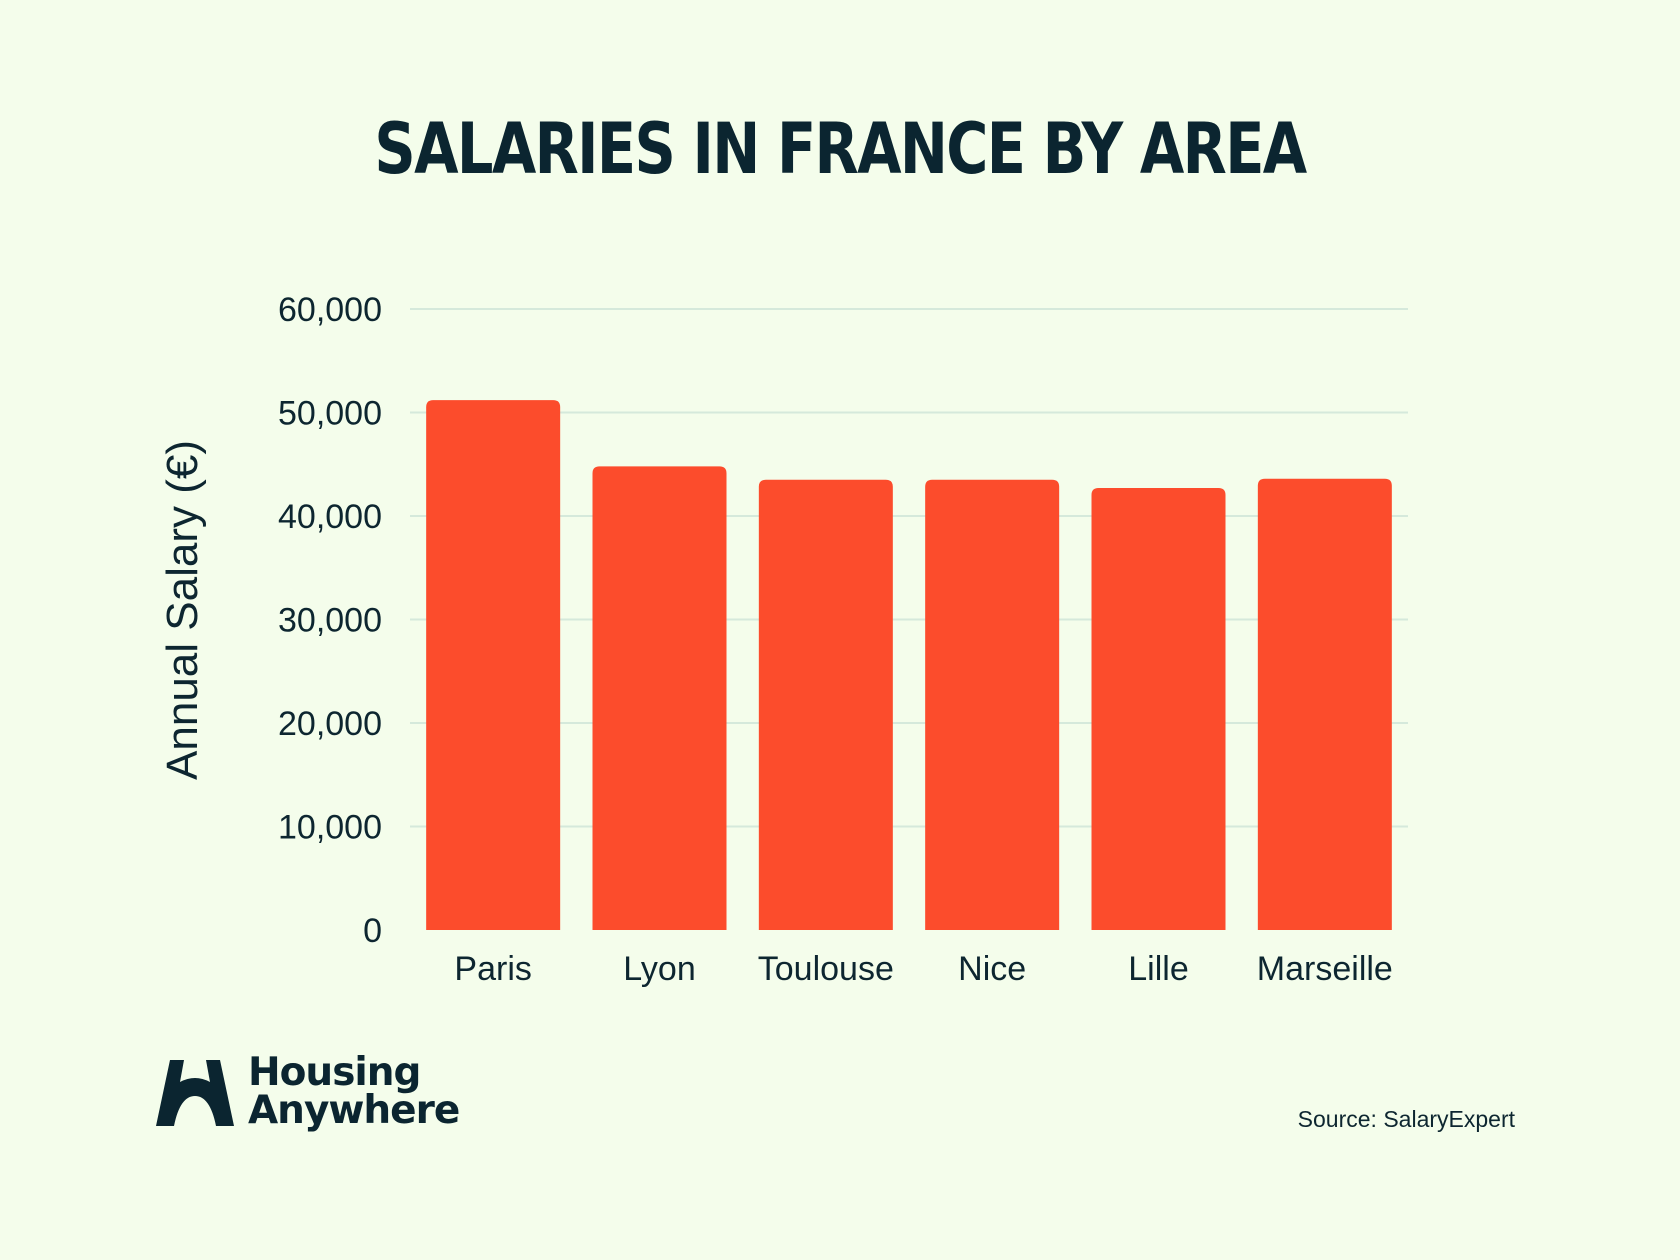 The height and width of the screenshot is (1260, 1680). I want to click on x-tick-label: Paris, so click(492, 969).